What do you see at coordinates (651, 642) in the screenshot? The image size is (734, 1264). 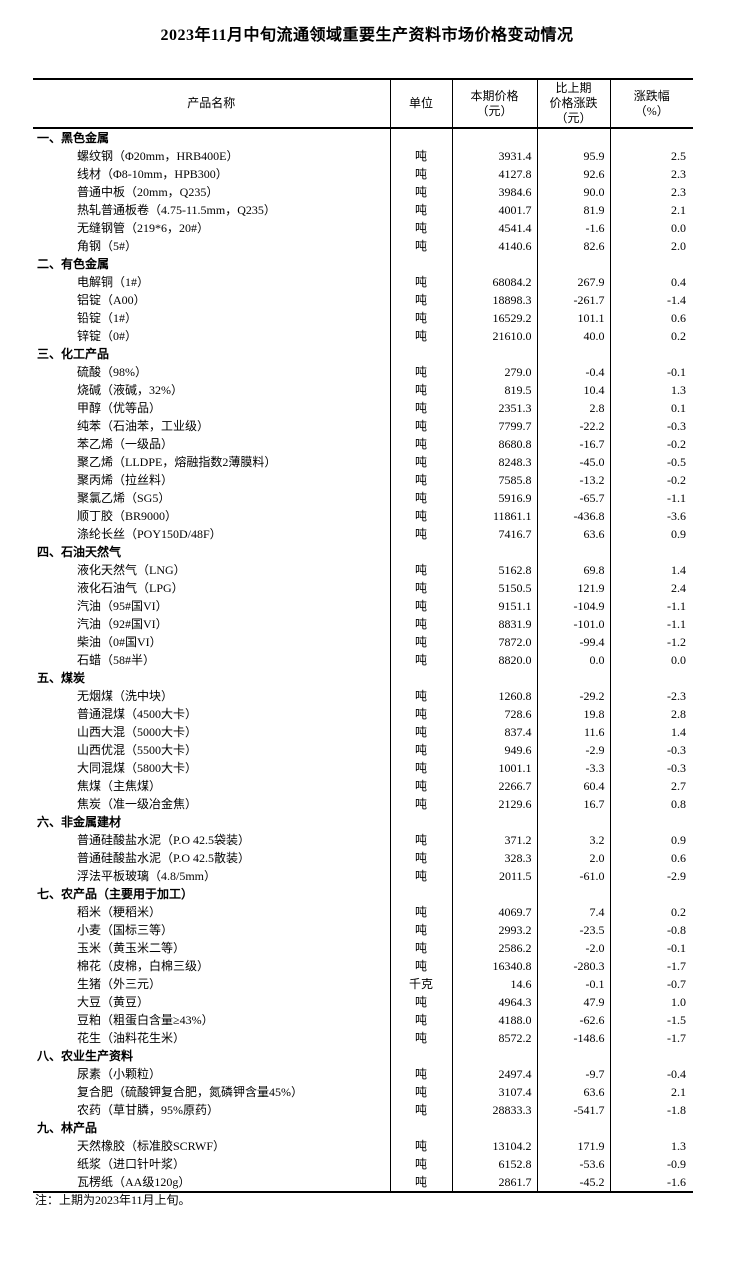 I see `percent-cell: -1.2` at bounding box center [651, 642].